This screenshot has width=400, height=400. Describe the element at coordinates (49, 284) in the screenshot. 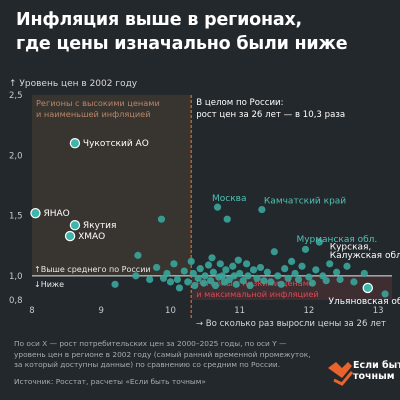

I see `below-average-label: ↓Ниже` at that location.